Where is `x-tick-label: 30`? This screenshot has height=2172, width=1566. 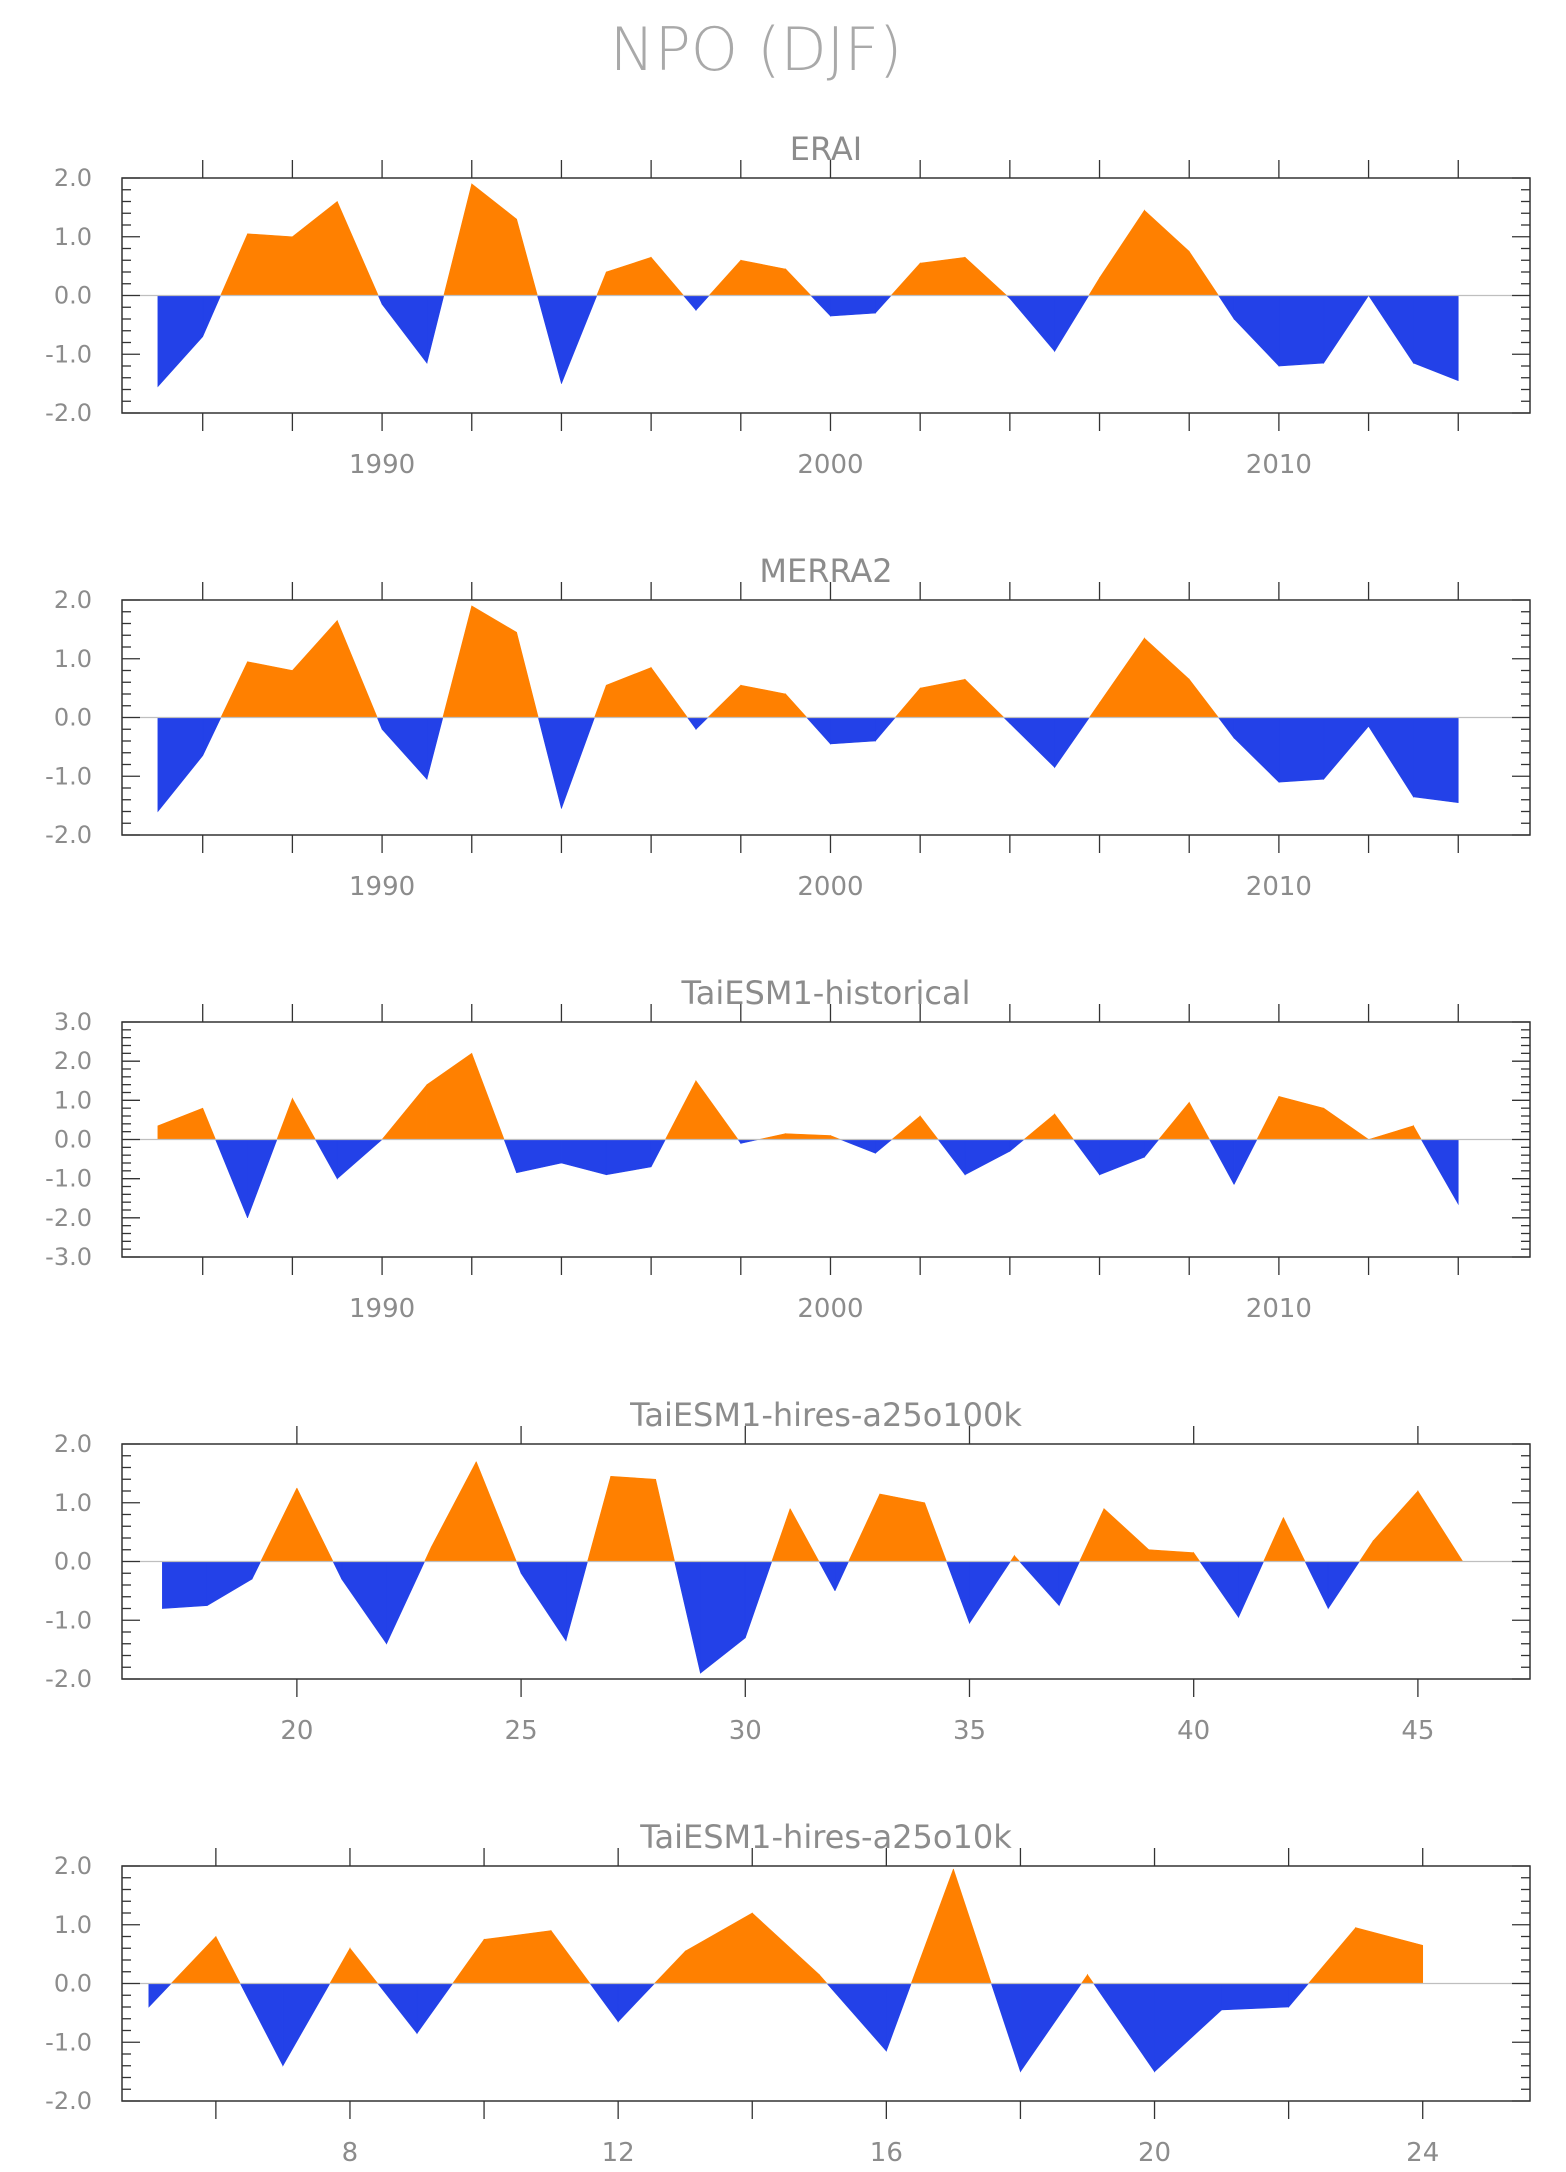 x-tick-label: 30 is located at coordinates (745, 1731).